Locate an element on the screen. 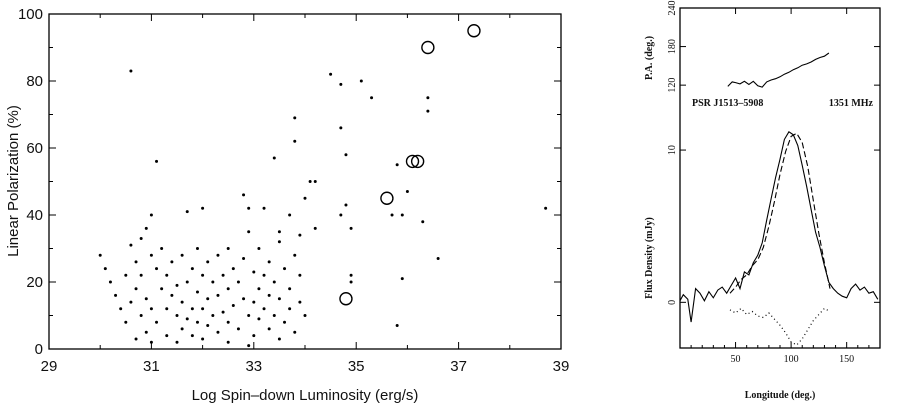 This screenshot has height=408, width=910. pa-curve is located at coordinates (778, 70).